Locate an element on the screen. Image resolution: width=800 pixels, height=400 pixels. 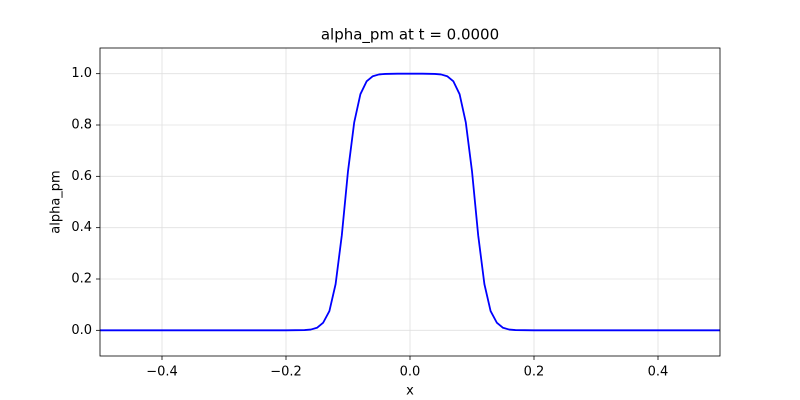
x-axis-label: x is located at coordinates (410, 391).